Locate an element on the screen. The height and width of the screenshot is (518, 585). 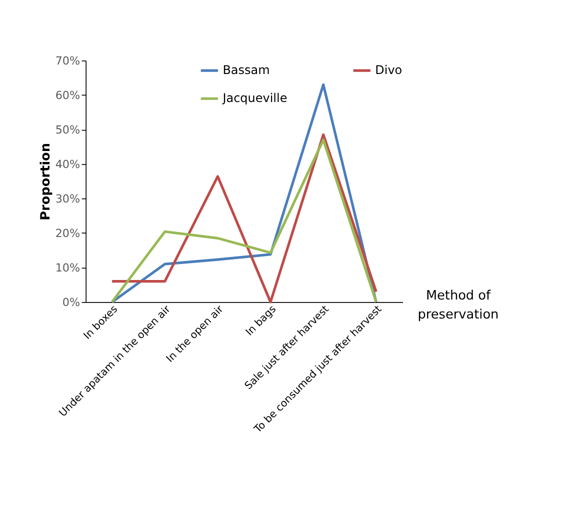
y-tick-label: 50% is located at coordinates (67, 129).